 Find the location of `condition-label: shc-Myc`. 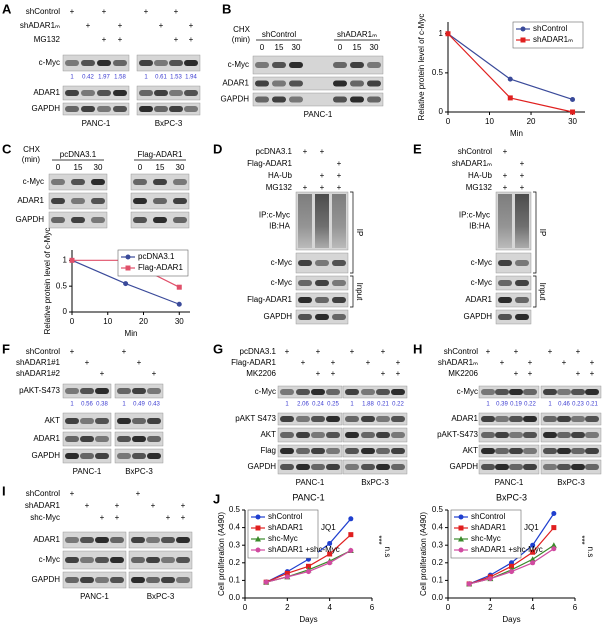

condition-label: shc-Myc is located at coordinates (45, 517).